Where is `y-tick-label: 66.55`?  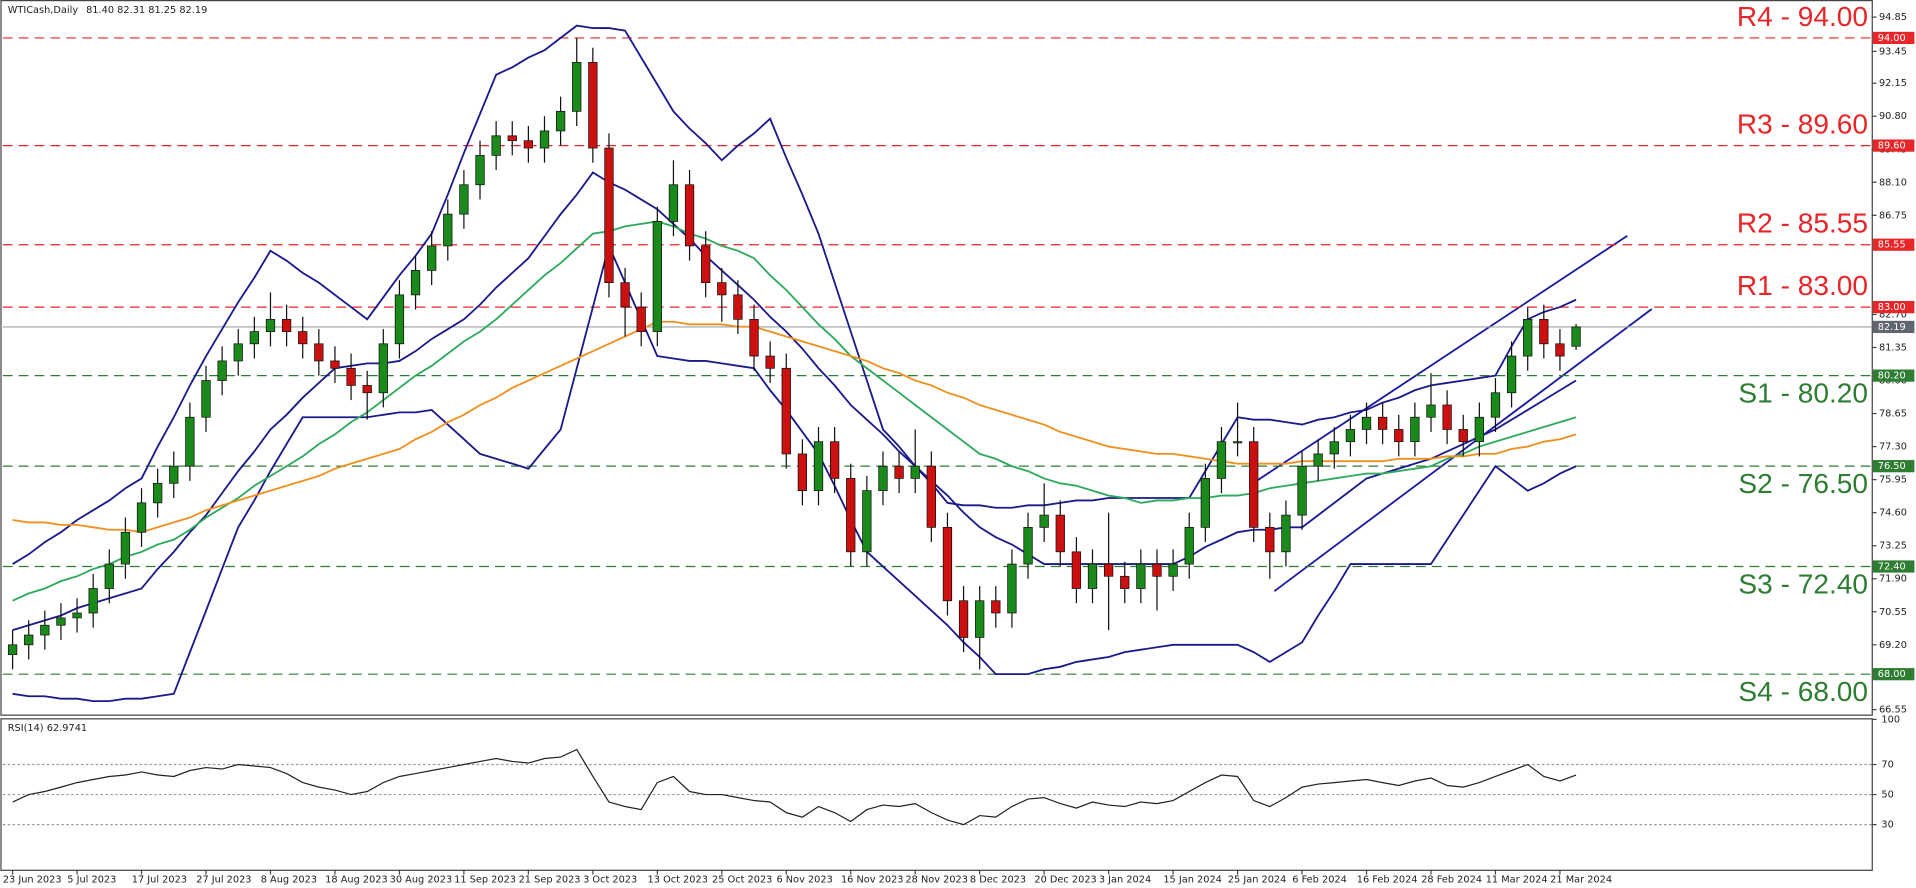
y-tick-label: 66.55 is located at coordinates (1893, 710).